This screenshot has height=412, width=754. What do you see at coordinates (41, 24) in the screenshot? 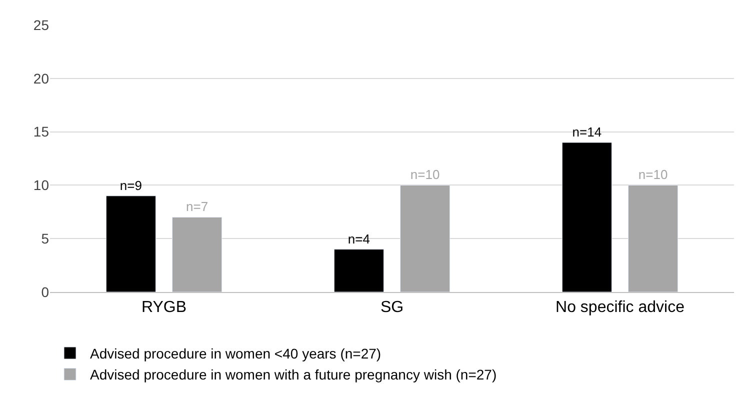
I see `y-tick-label: 25` at bounding box center [41, 24].